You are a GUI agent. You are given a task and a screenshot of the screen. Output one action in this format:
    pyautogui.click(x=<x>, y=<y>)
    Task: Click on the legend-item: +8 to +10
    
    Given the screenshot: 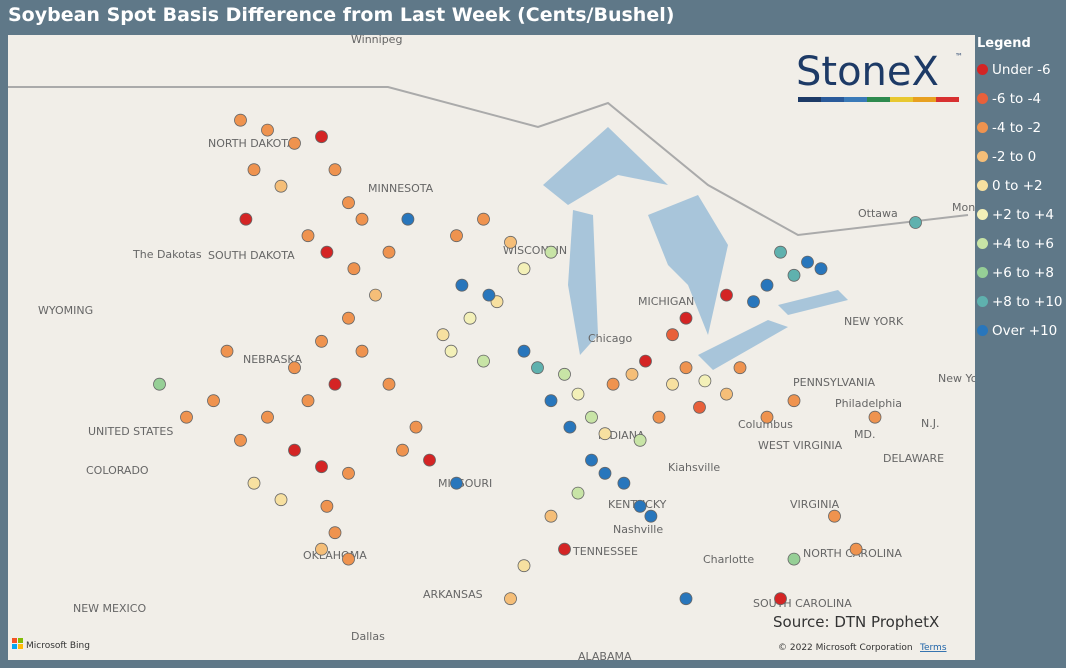 What is the action you would take?
    pyautogui.click(x=1021, y=301)
    